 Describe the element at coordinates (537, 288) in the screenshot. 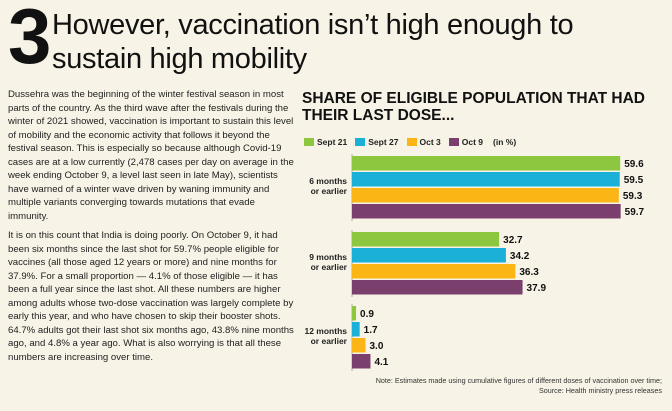

I see `data-label: 37.9` at that location.